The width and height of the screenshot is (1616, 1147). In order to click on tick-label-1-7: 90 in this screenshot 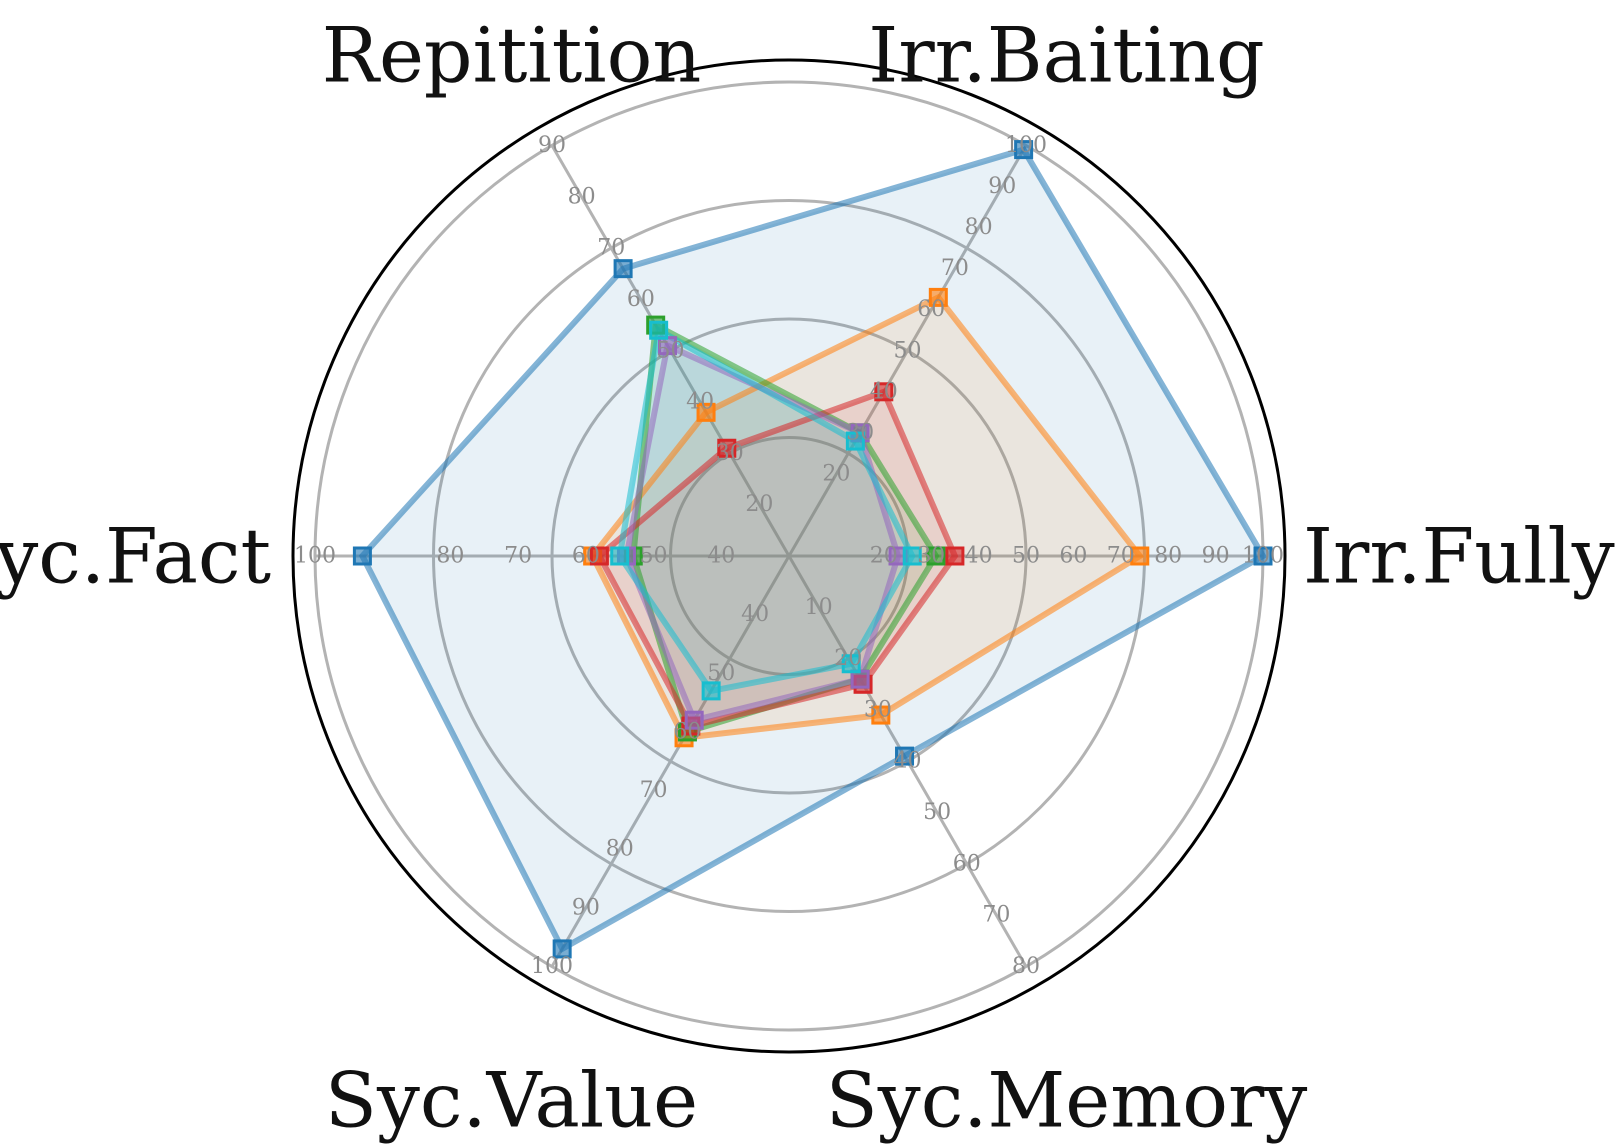, I will do `click(1002, 186)`.